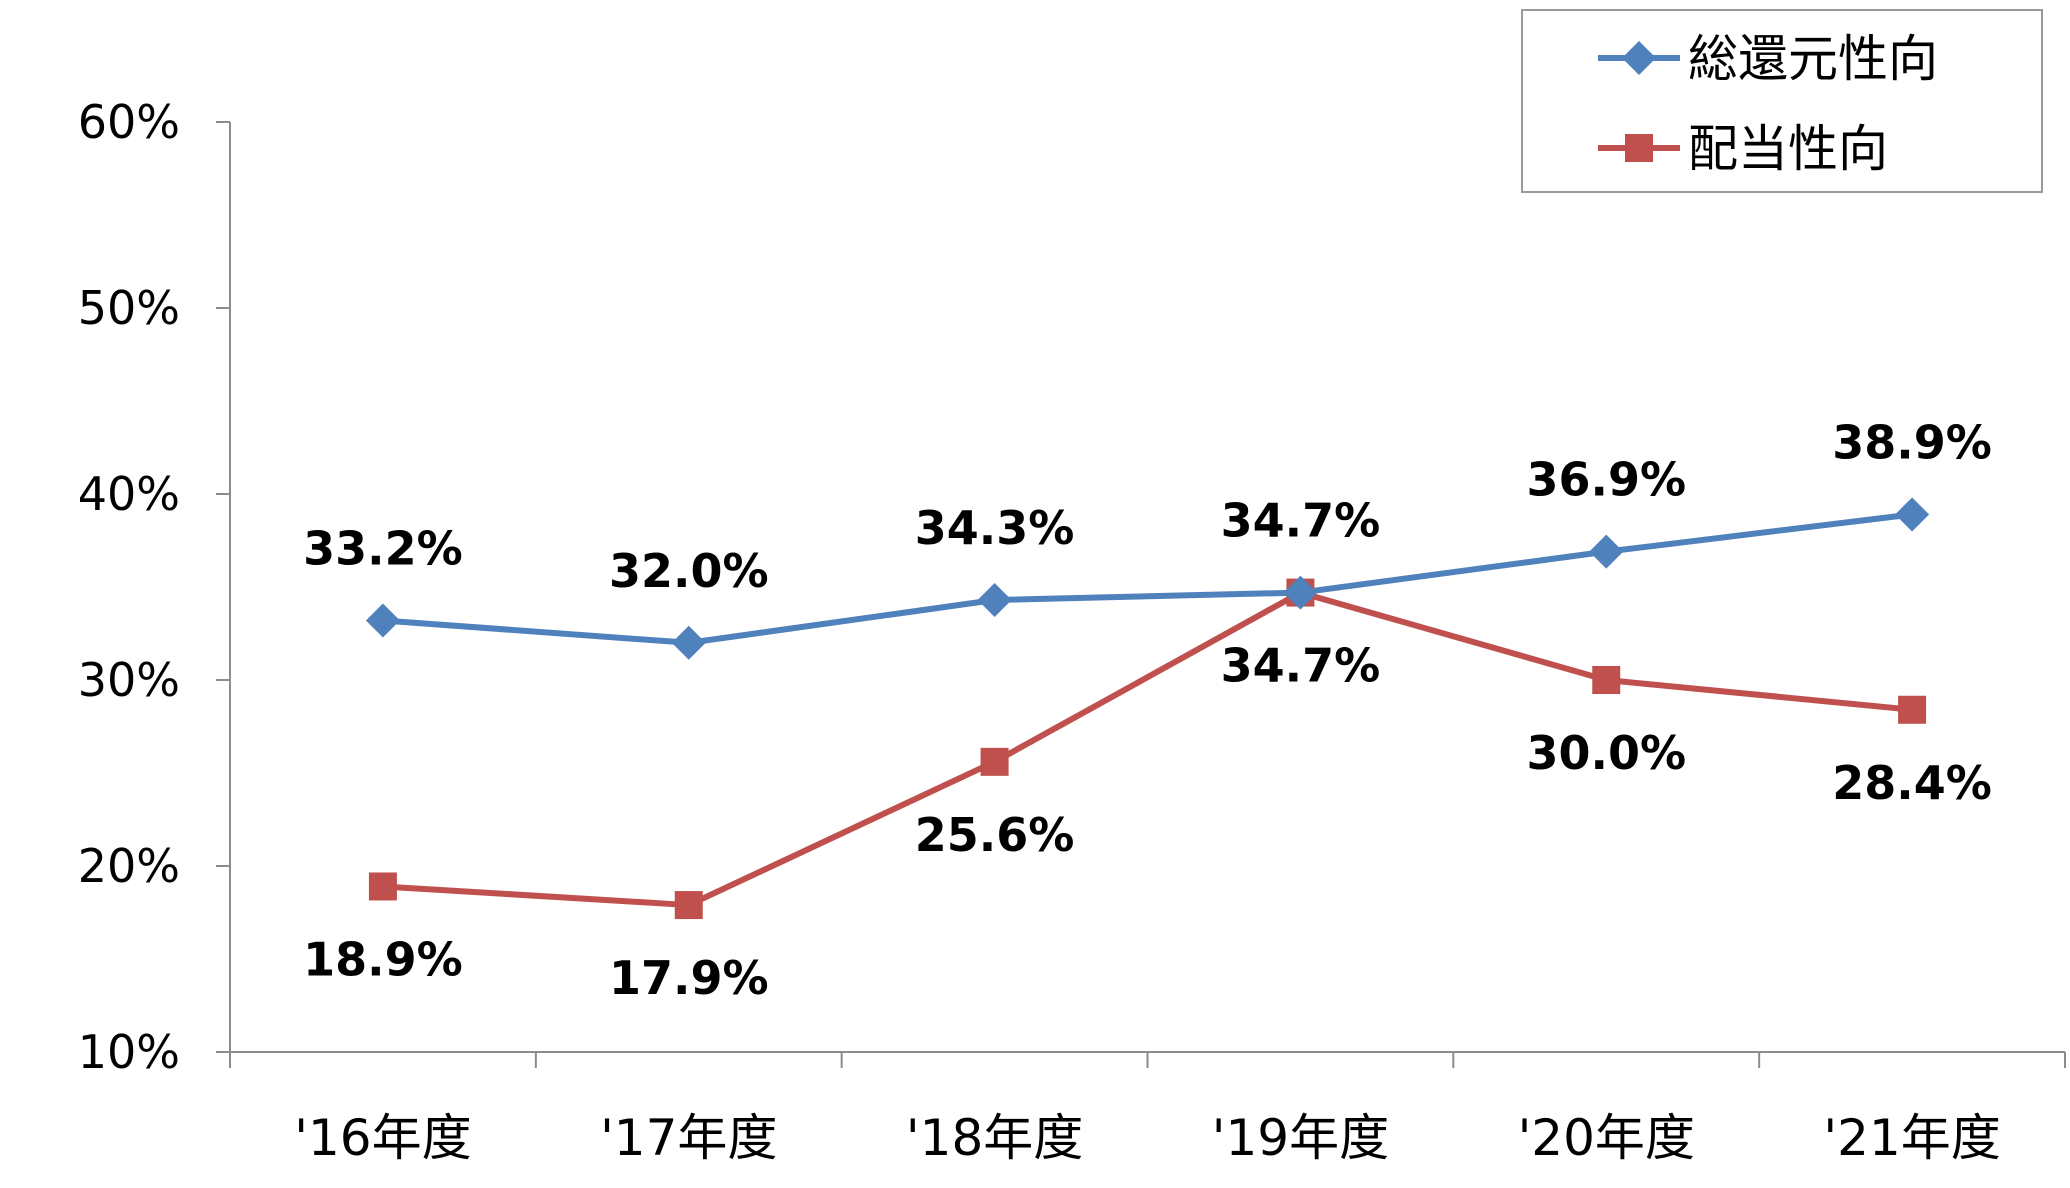  What do you see at coordinates (129, 866) in the screenshot?
I see `y-tick-label: 20%` at bounding box center [129, 866].